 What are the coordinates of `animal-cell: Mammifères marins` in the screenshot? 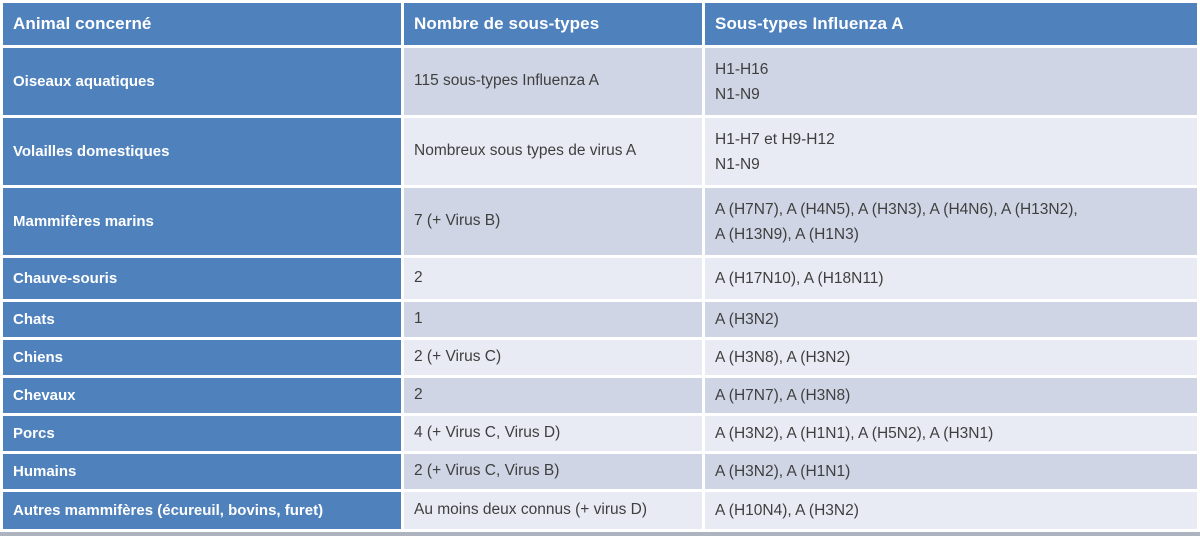 It's located at (202, 221).